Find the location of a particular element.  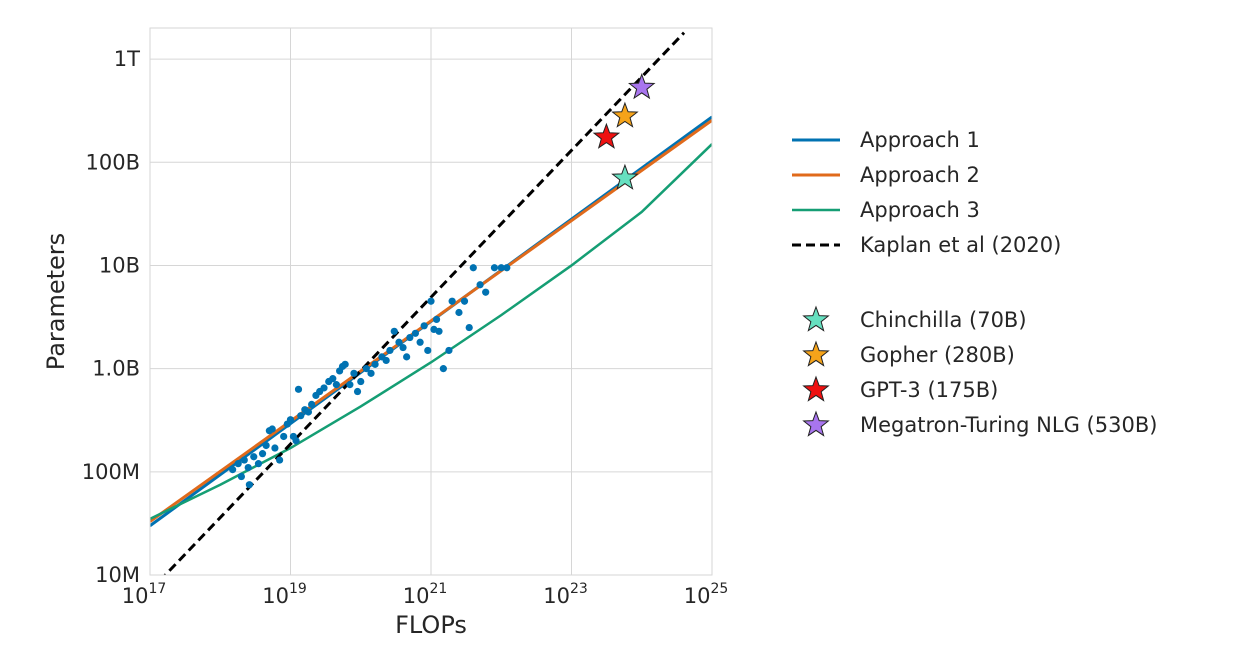

x-tick-label: 1017 is located at coordinates (144, 594).